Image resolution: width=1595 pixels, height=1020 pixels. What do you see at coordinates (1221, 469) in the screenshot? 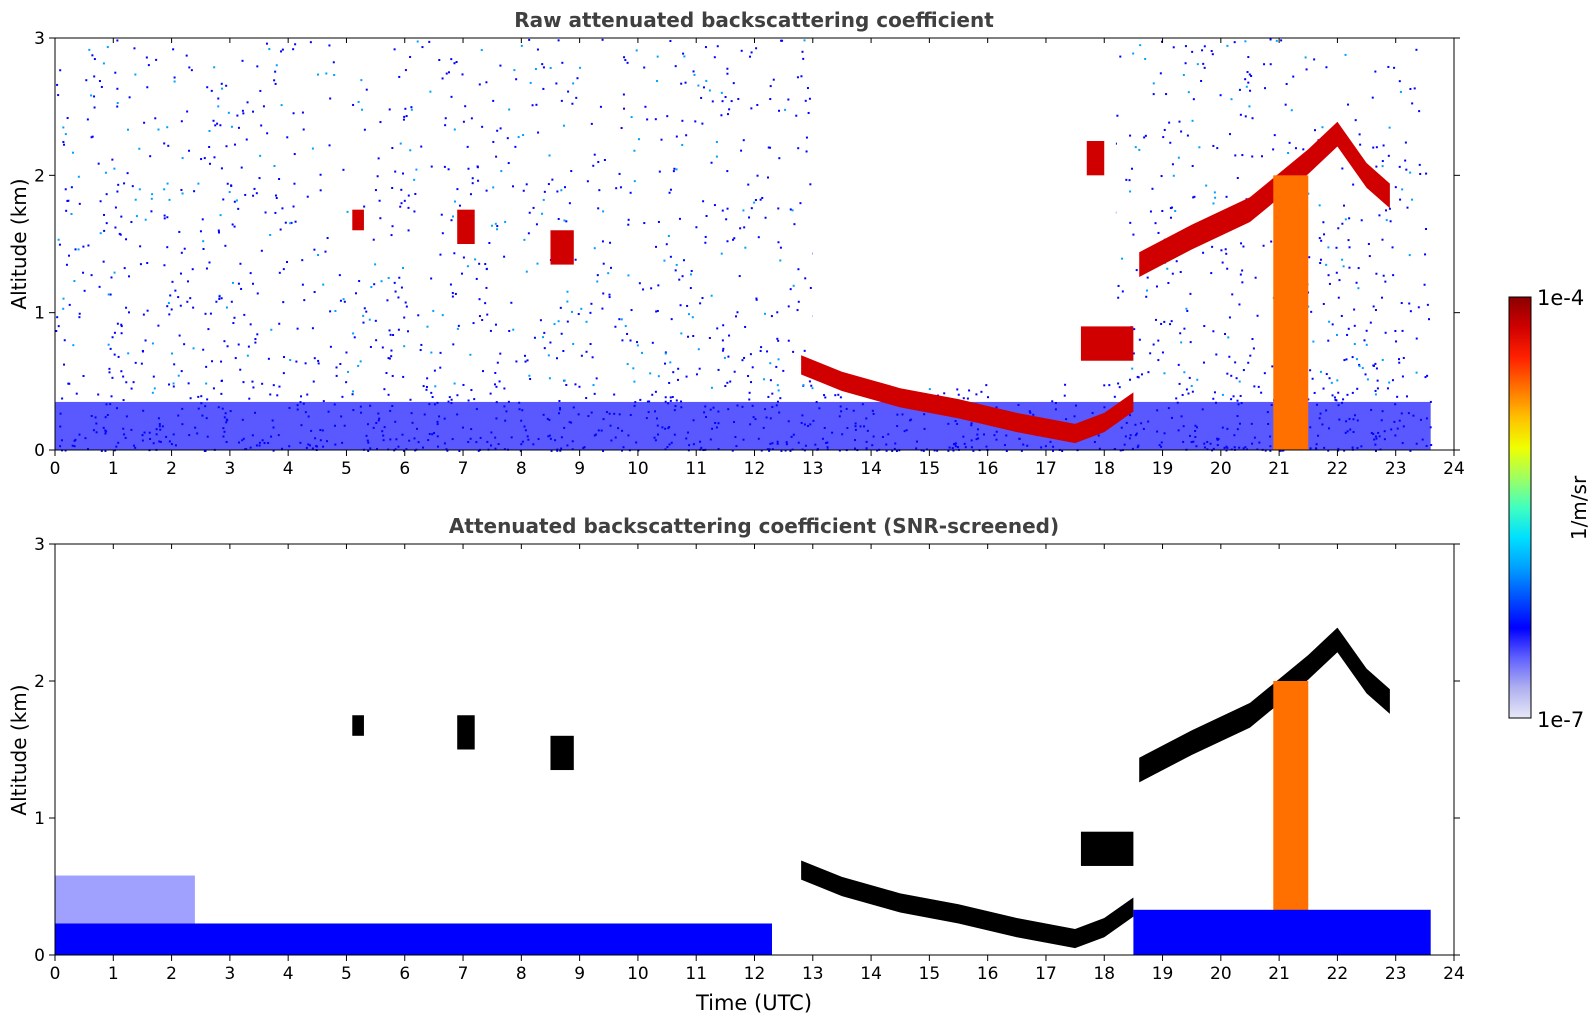
I see `x-tick-label: 20` at bounding box center [1221, 469].